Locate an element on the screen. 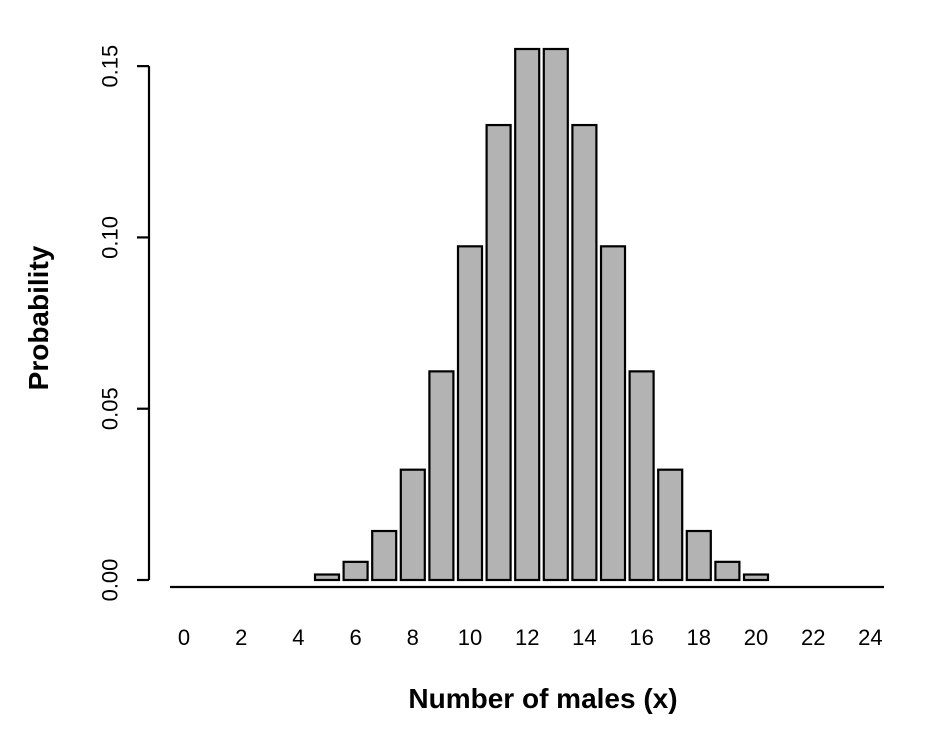  x-tick-label: 2 is located at coordinates (241, 637).